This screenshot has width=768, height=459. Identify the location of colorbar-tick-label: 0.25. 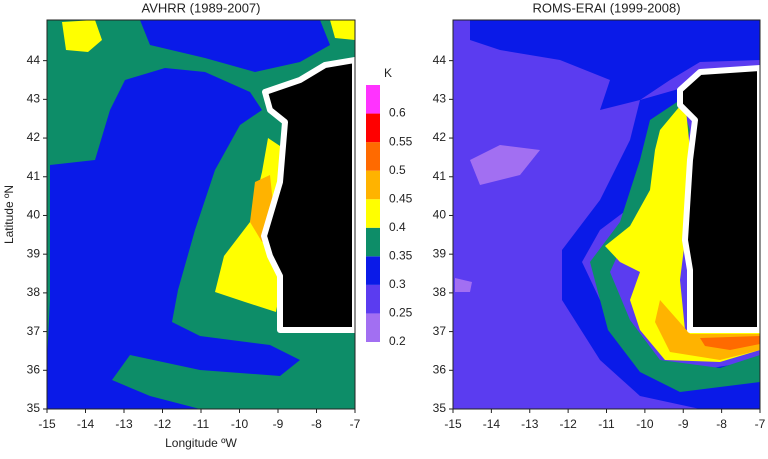
(401, 313).